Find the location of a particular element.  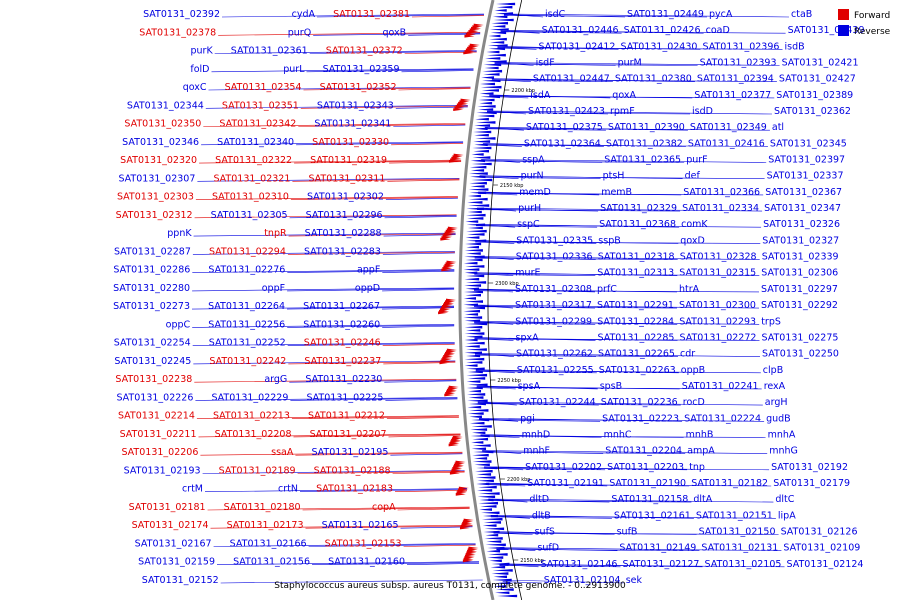

gene-label-reverse: gudB is located at coordinates (778, 418).